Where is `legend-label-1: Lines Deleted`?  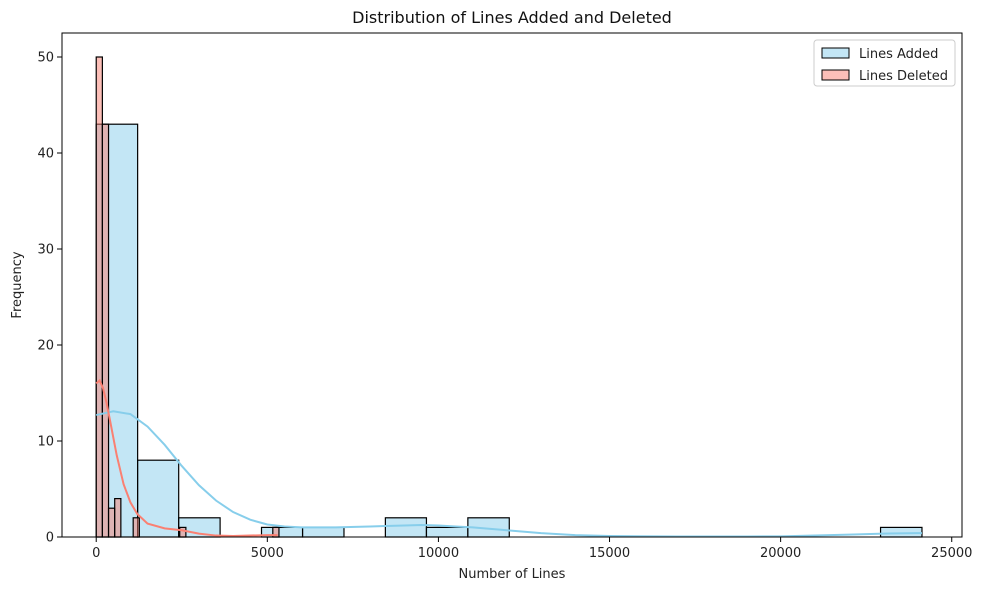 legend-label-1: Lines Deleted is located at coordinates (903, 76).